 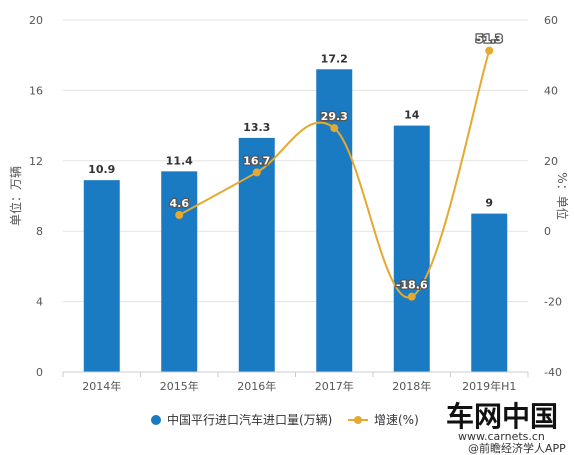 I want to click on line-data-label: 4.6, so click(x=180, y=203).